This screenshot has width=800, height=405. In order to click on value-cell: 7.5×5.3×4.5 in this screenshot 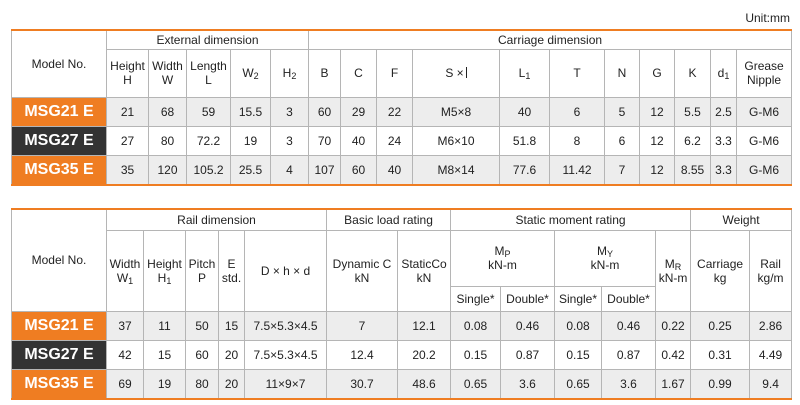, I will do `click(285, 354)`.